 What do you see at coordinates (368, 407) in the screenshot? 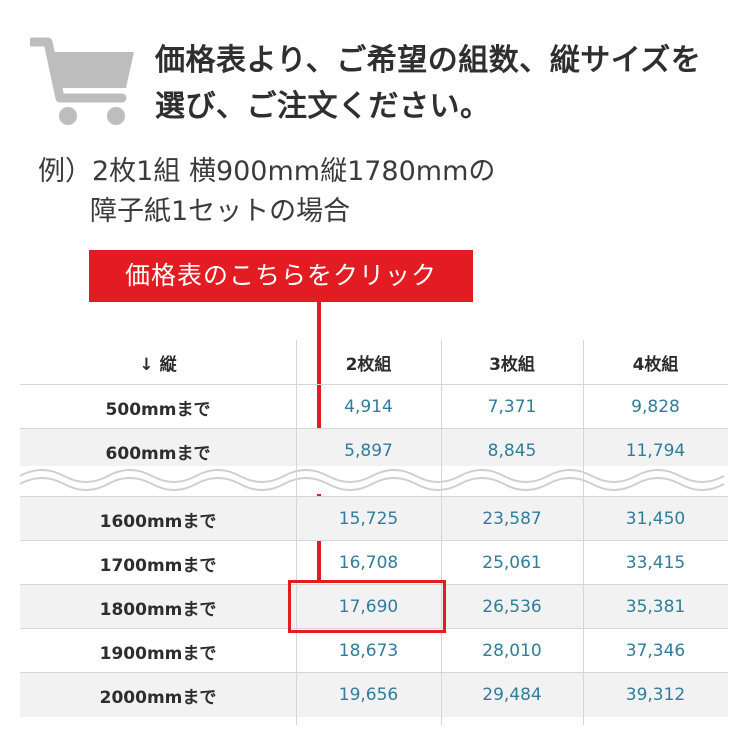
I see `price-cell: 4,914` at bounding box center [368, 407].